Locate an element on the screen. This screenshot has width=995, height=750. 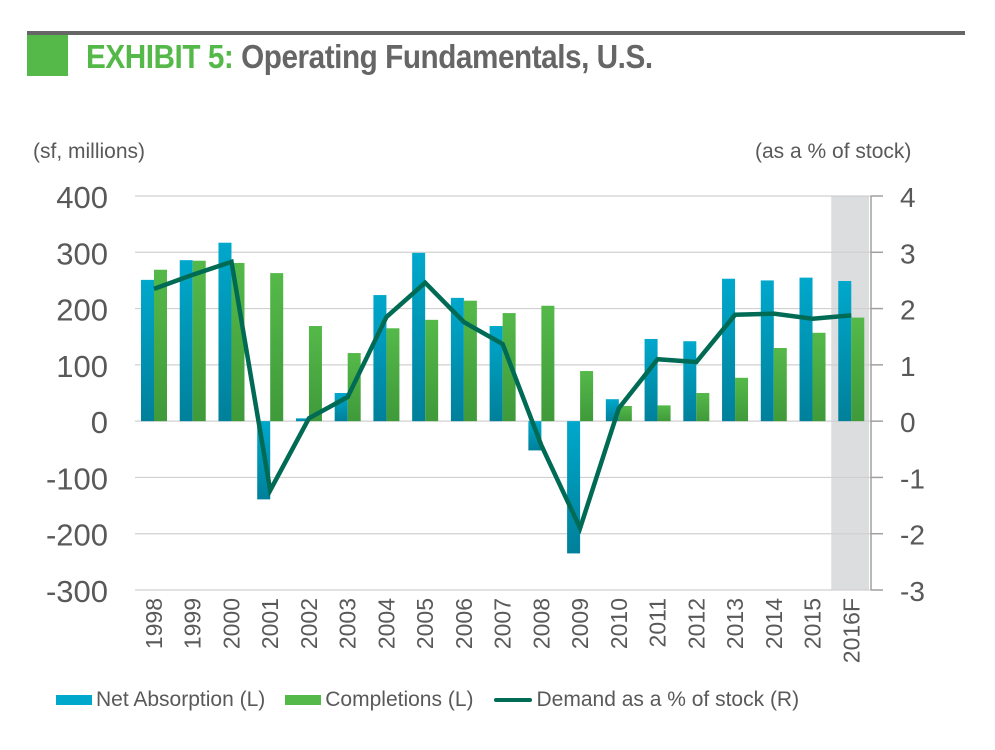
legend-swatch-demand is located at coordinates (512, 700).